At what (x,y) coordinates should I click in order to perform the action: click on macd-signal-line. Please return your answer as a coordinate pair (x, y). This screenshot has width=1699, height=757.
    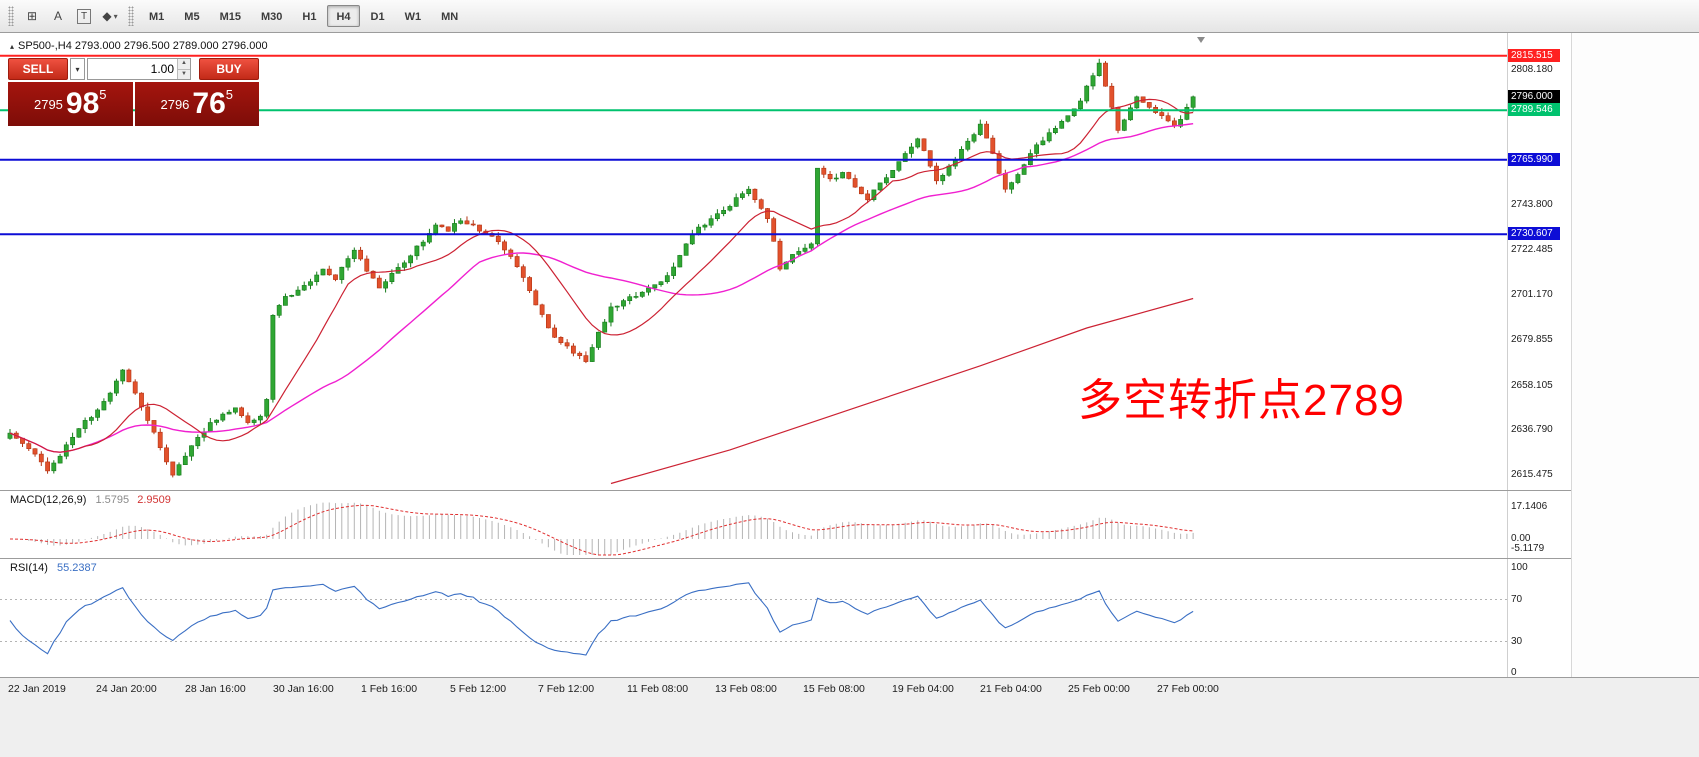
    Looking at the image, I should click on (601, 530).